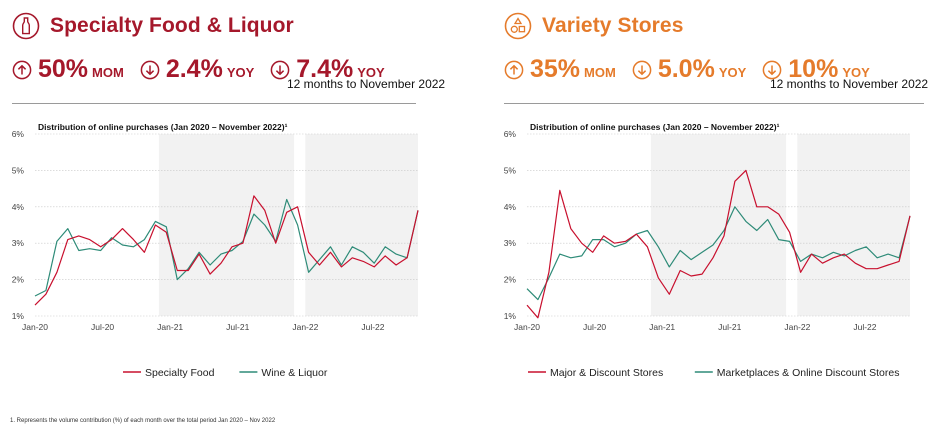 Image resolution: width=936 pixels, height=430 pixels. What do you see at coordinates (26, 26) in the screenshot?
I see `bottle-icon` at bounding box center [26, 26].